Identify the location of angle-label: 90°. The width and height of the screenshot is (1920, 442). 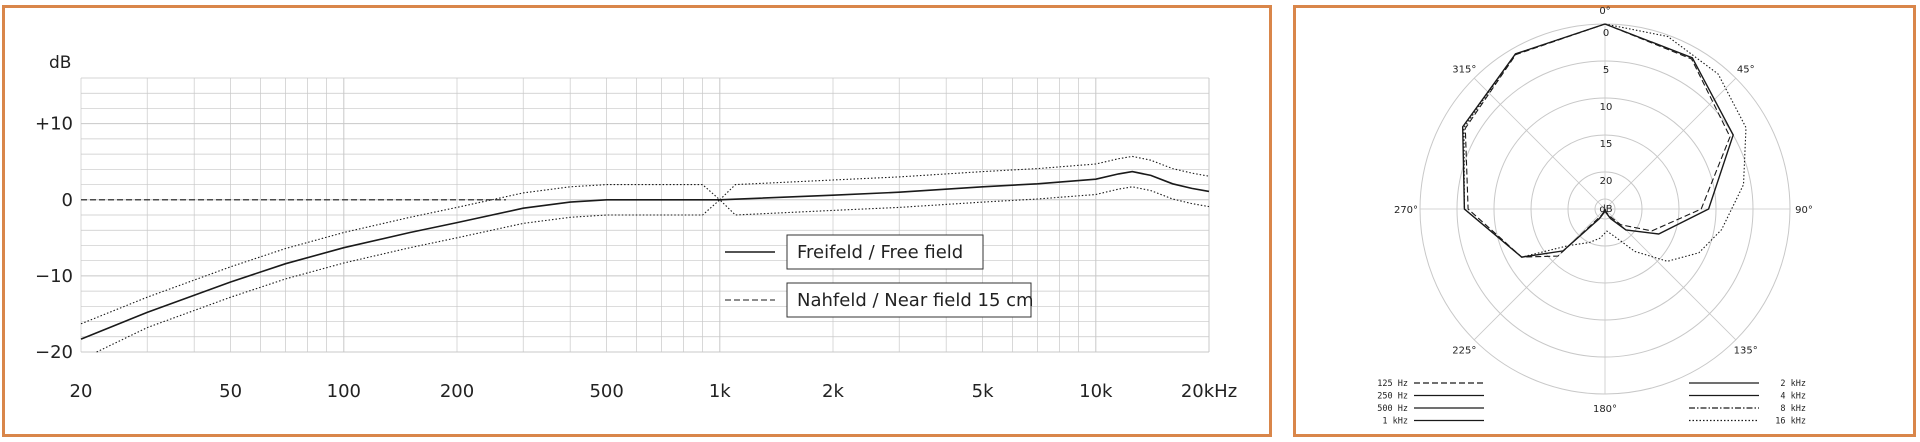
(1804, 210).